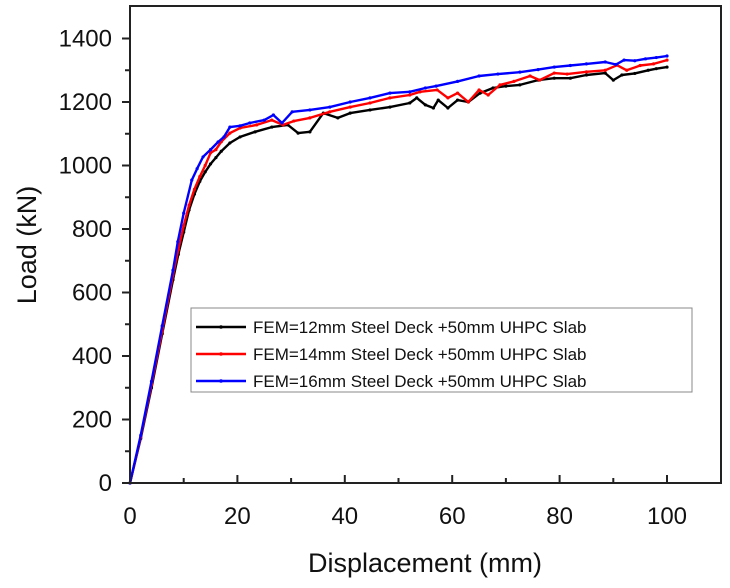 The width and height of the screenshot is (730, 588). What do you see at coordinates (92, 293) in the screenshot?
I see `y-tick-label: 600` at bounding box center [92, 293].